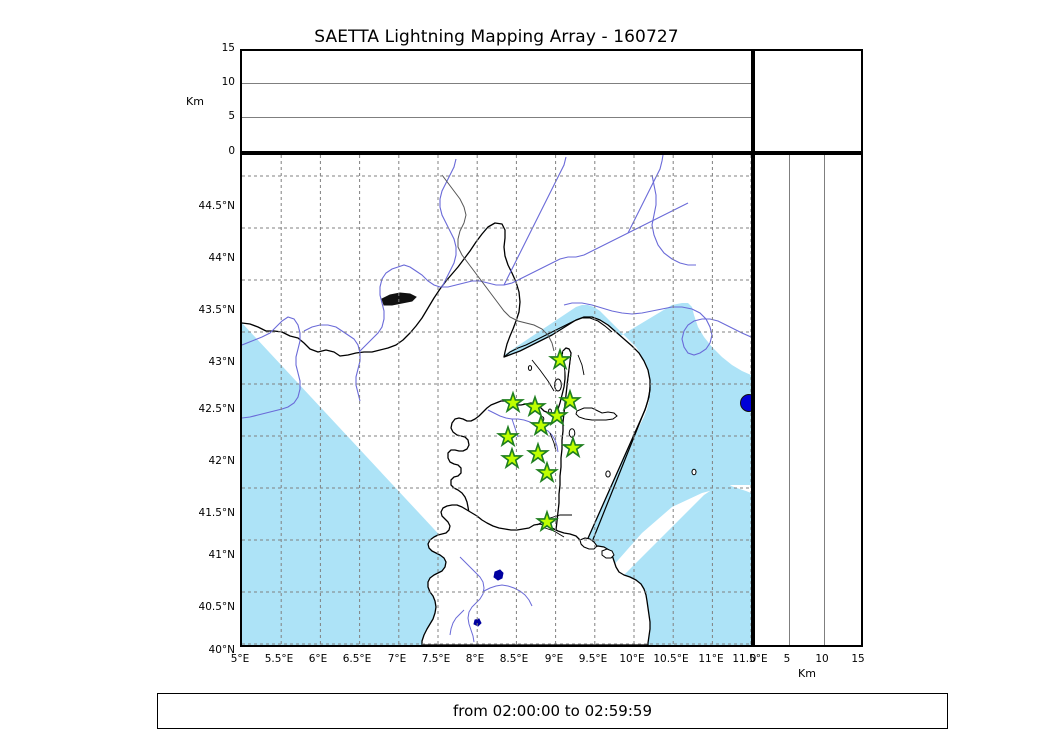 This screenshot has height=750, width=1050. I want to click on map-xtick-10: 10°E, so click(632, 659).